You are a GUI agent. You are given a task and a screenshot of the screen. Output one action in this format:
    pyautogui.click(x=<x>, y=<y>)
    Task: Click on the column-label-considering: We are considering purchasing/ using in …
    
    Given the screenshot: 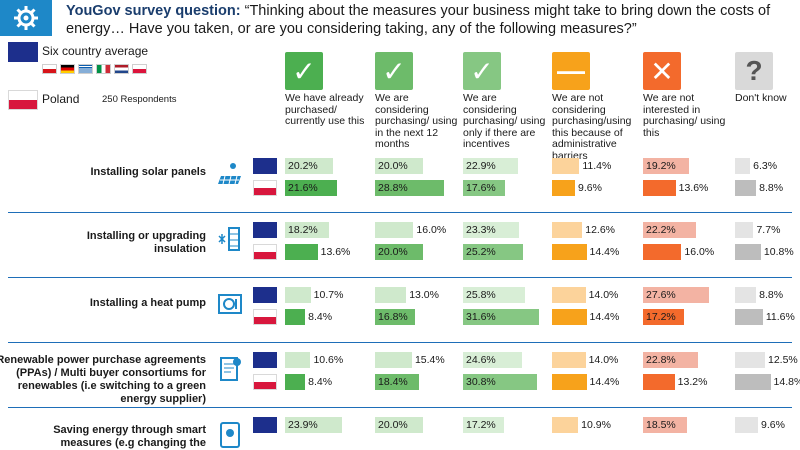 What is the action you would take?
    pyautogui.click(x=416, y=121)
    